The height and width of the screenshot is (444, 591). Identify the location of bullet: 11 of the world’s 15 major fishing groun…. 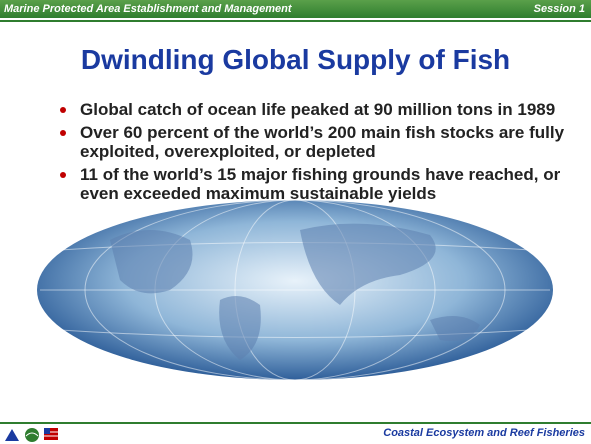
(315, 184).